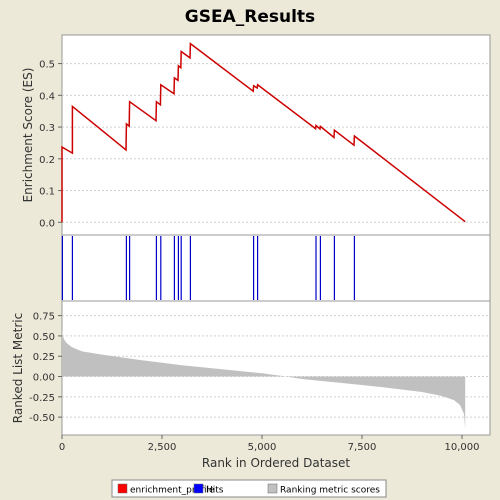 Image resolution: width=500 pixels, height=500 pixels. I want to click on x-tick-label: 10,000, so click(462, 447).